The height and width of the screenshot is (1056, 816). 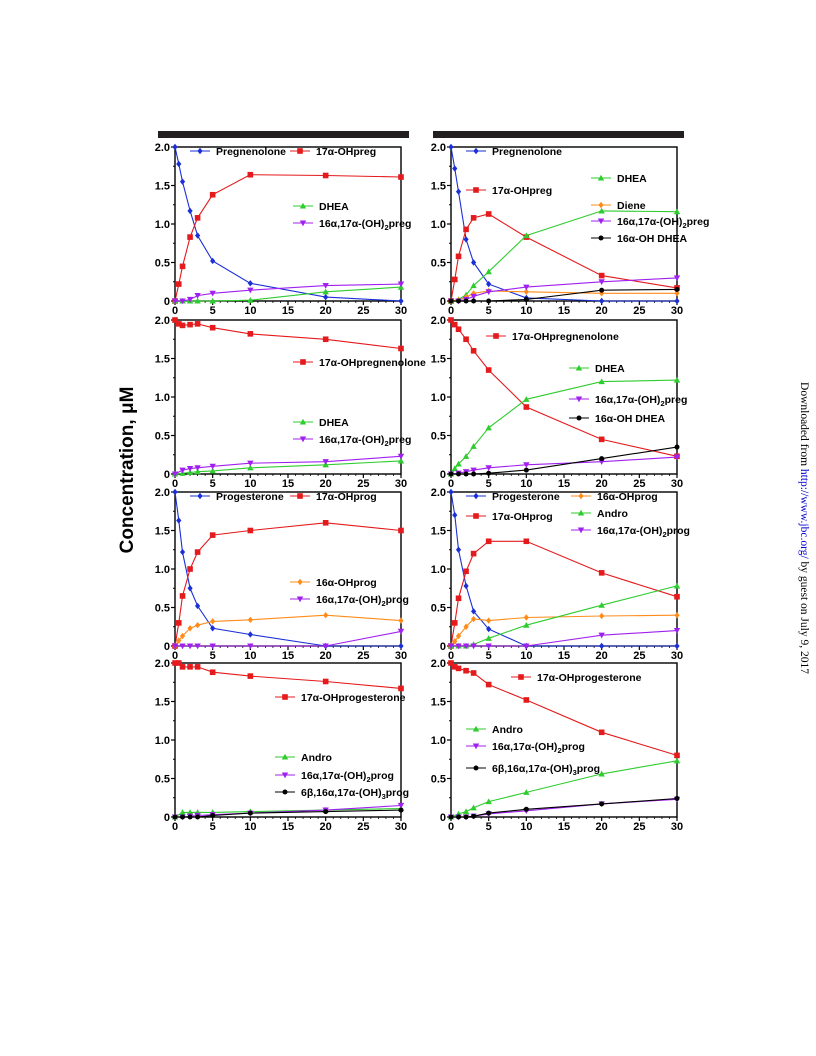 I want to click on legend-label: 16α,17α-(OH)2preg, so click(x=663, y=223).